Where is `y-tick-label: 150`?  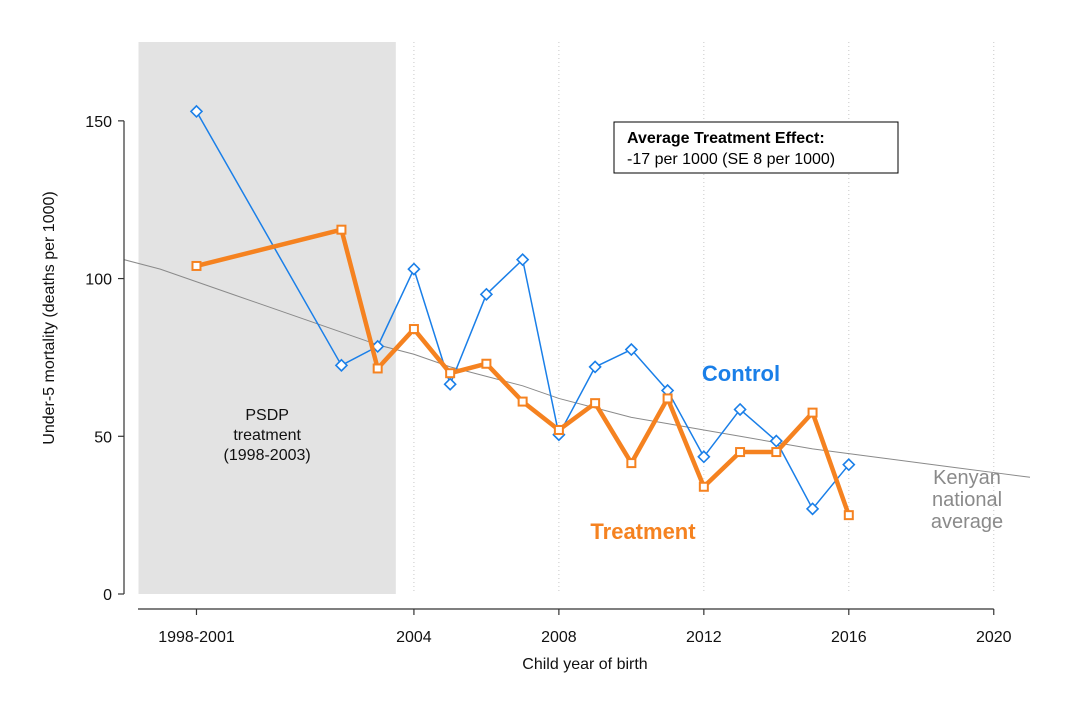
y-tick-label: 150 is located at coordinates (98, 122).